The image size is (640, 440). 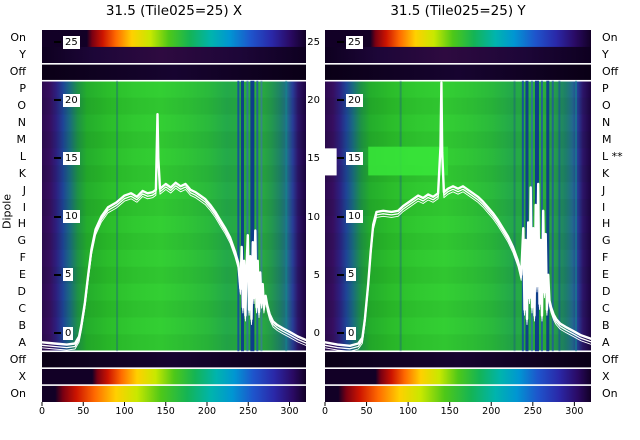 What do you see at coordinates (21, 122) in the screenshot?
I see `dipole-label-left: N` at bounding box center [21, 122].